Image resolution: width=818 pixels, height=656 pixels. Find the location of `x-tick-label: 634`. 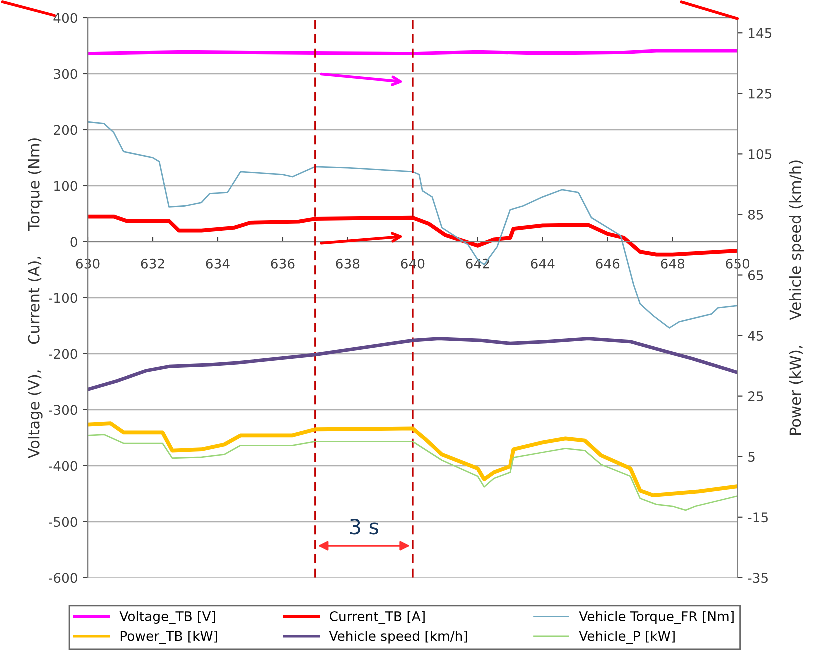

x-tick-label: 634 is located at coordinates (218, 263).